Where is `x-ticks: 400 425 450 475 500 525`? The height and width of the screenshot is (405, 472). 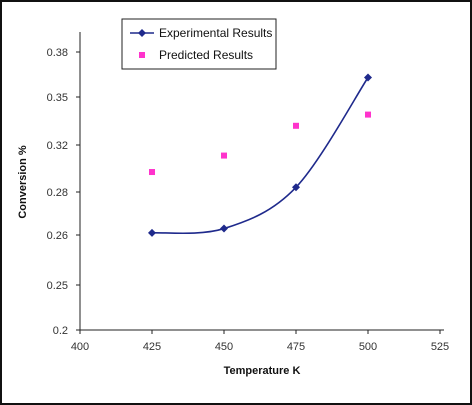 x-ticks: 400 425 450 475 500 525 is located at coordinates (260, 341).